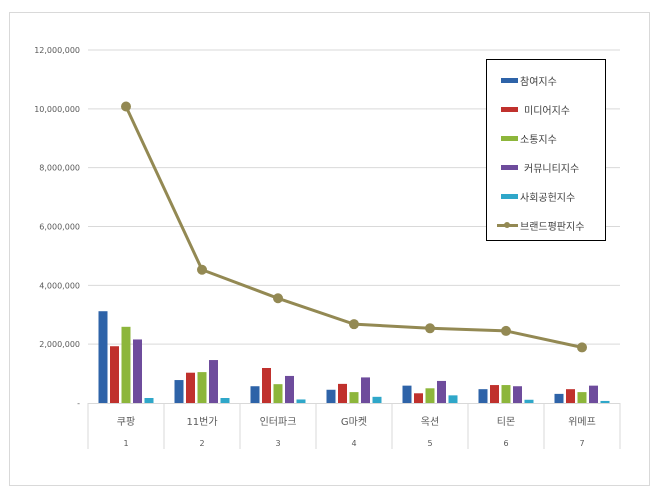 The width and height of the screenshot is (660, 497). Describe the element at coordinates (538, 82) in the screenshot. I see `legend-label: 참여지수` at that location.